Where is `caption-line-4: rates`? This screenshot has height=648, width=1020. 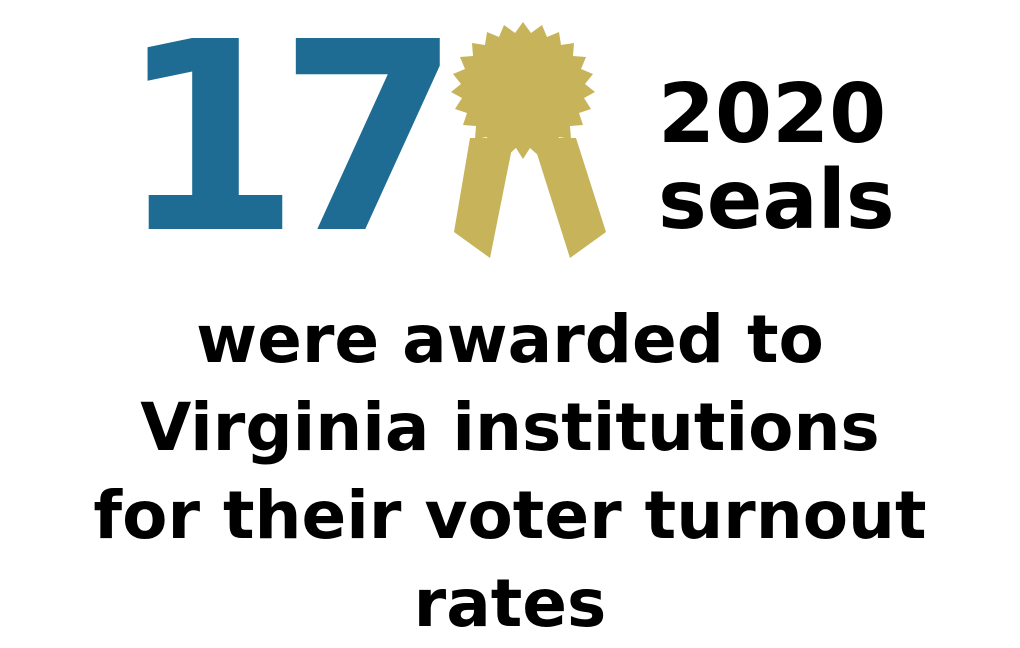 caption-line-4: rates is located at coordinates (510, 603).